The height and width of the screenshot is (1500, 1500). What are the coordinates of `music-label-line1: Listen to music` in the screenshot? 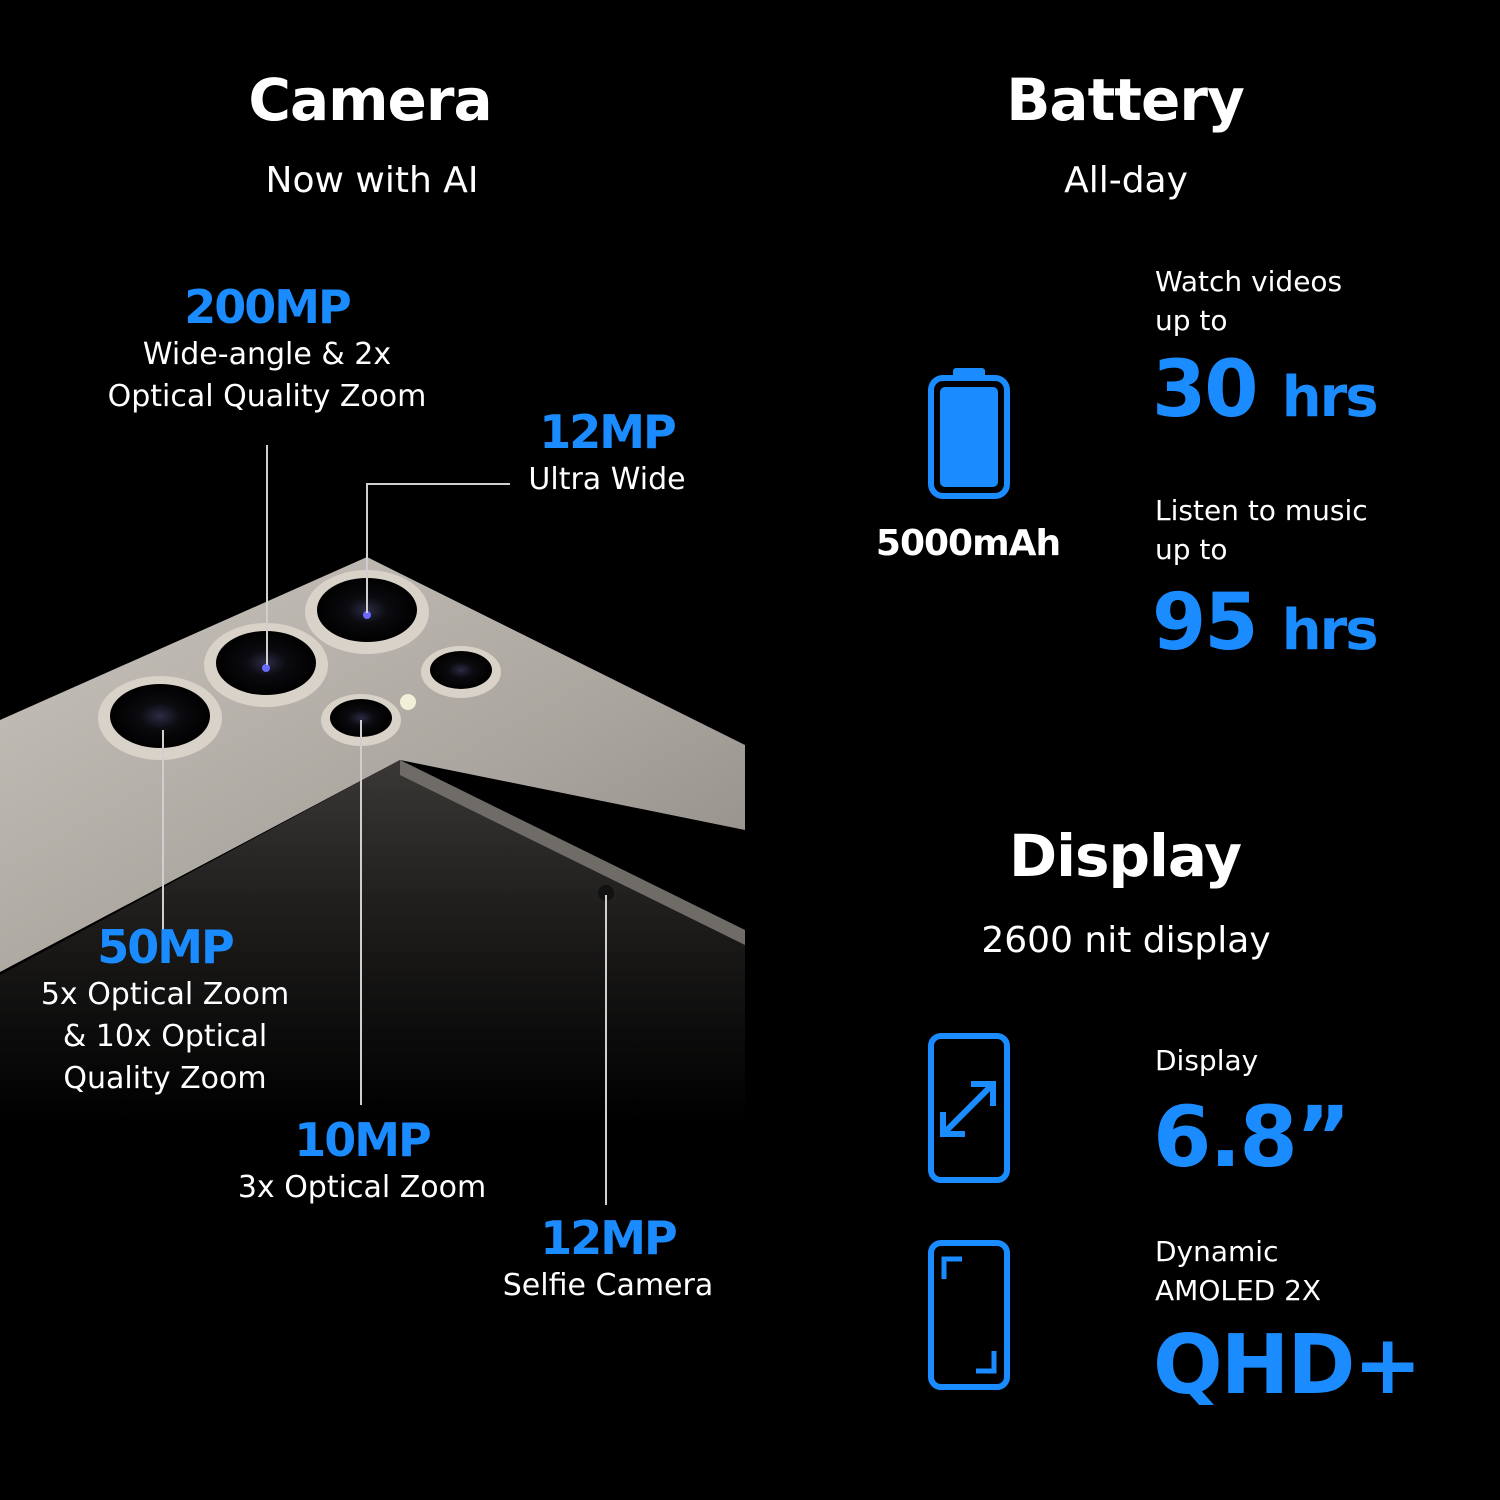 It's located at (1261, 510).